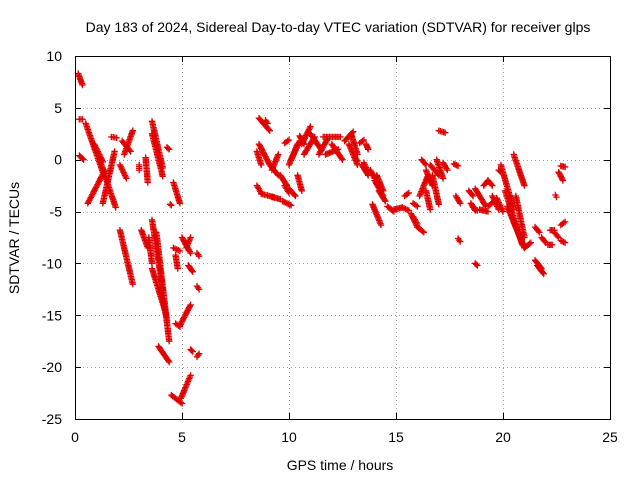 The width and height of the screenshot is (640, 480). Describe the element at coordinates (56, 212) in the screenshot. I see `y-tick-label: -5` at that location.